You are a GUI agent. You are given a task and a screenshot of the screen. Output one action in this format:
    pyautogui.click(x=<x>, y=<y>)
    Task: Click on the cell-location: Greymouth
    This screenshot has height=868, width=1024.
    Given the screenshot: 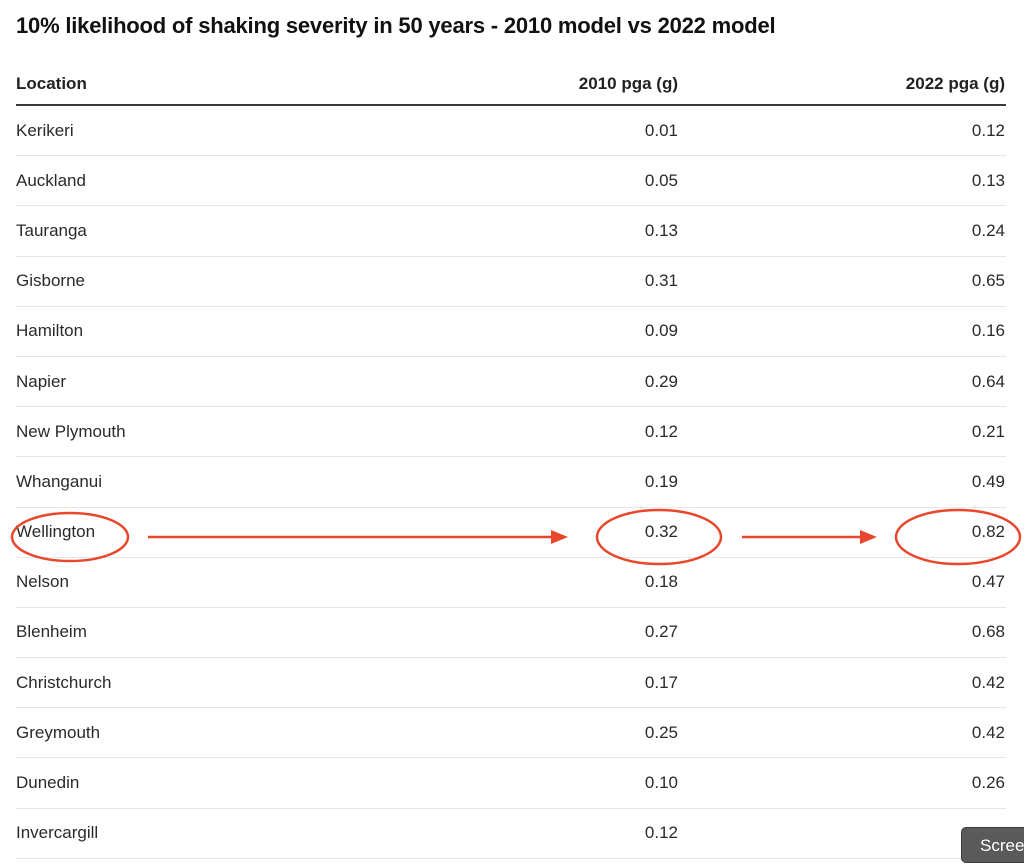 What is the action you would take?
    pyautogui.click(x=58, y=732)
    